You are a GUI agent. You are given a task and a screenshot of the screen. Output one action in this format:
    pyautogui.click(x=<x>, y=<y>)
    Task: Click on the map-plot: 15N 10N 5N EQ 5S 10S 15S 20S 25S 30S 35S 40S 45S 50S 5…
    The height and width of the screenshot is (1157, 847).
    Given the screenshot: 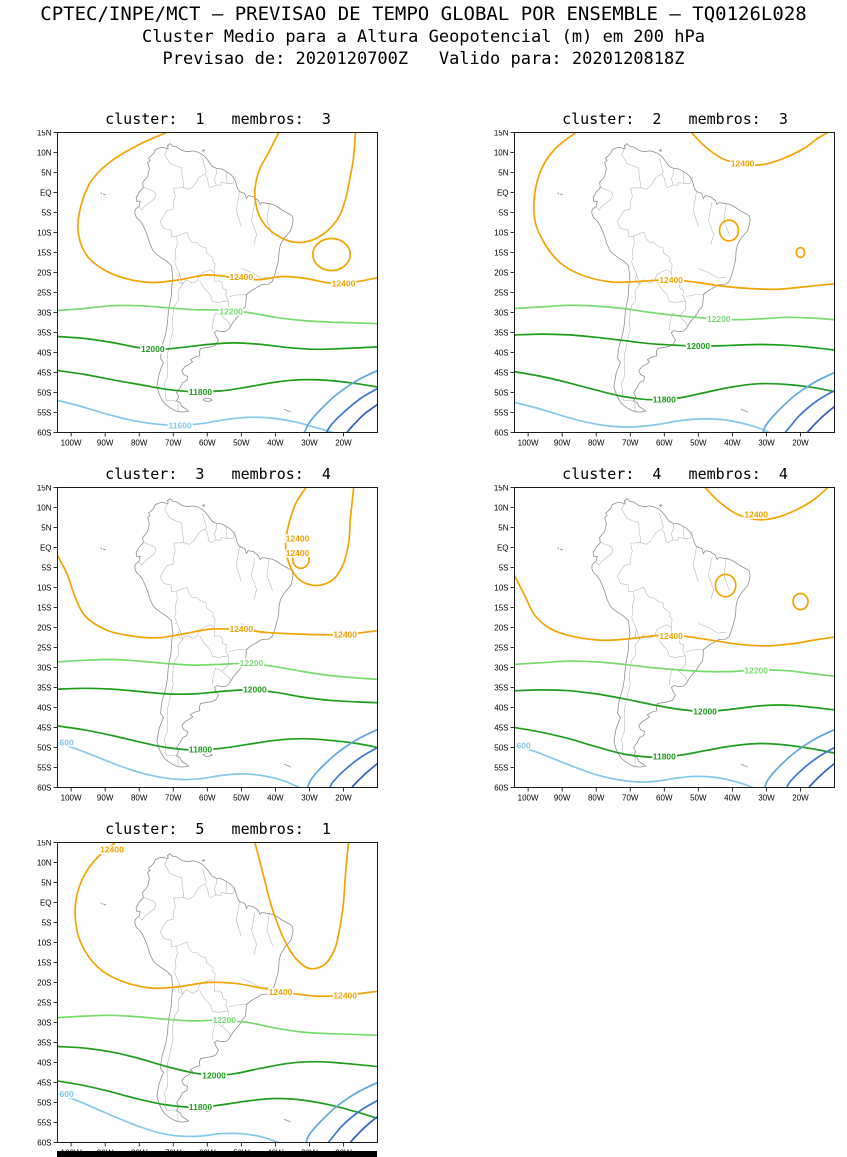 What is the action you would take?
    pyautogui.click(x=207, y=644)
    